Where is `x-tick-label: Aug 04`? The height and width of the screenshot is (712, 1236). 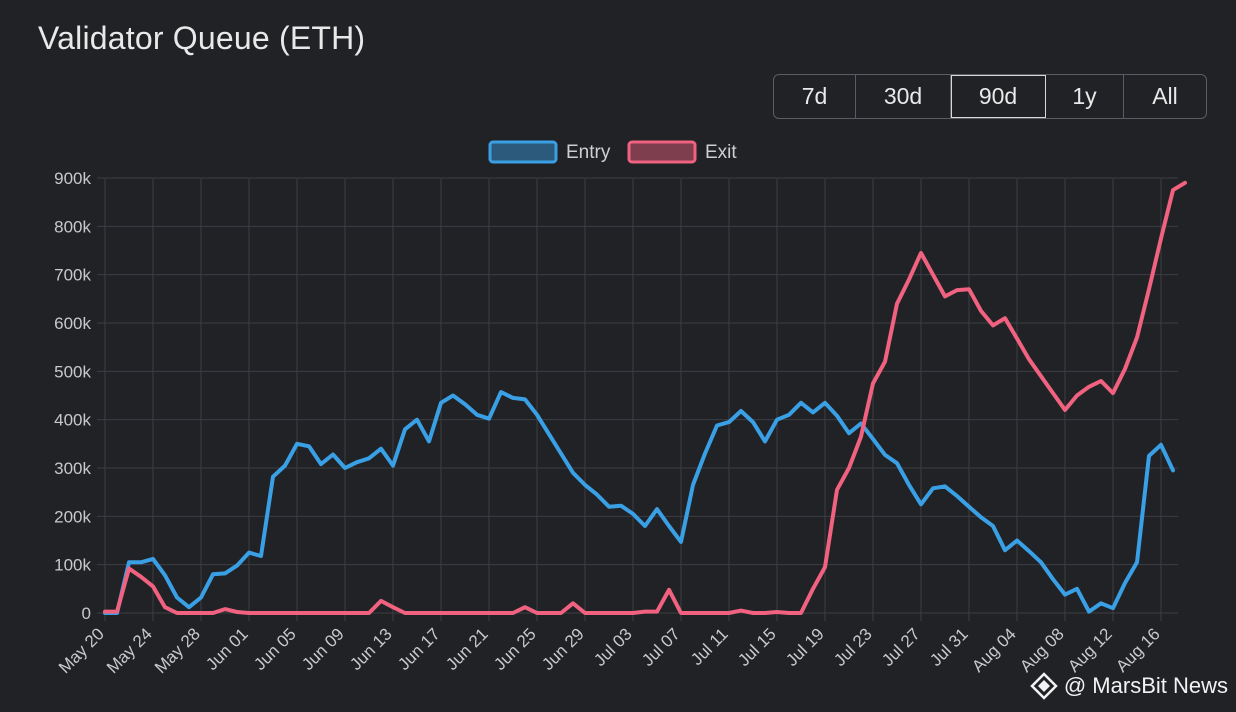
x-tick-label: Aug 04 is located at coordinates (994, 650).